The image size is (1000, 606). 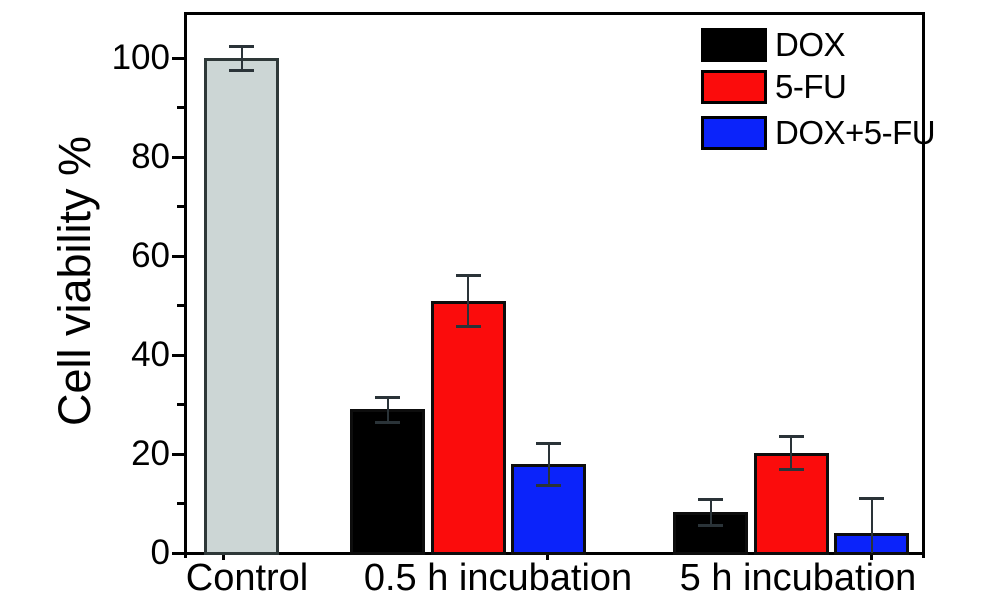 I want to click on x-category-label: Control, so click(x=247, y=578).